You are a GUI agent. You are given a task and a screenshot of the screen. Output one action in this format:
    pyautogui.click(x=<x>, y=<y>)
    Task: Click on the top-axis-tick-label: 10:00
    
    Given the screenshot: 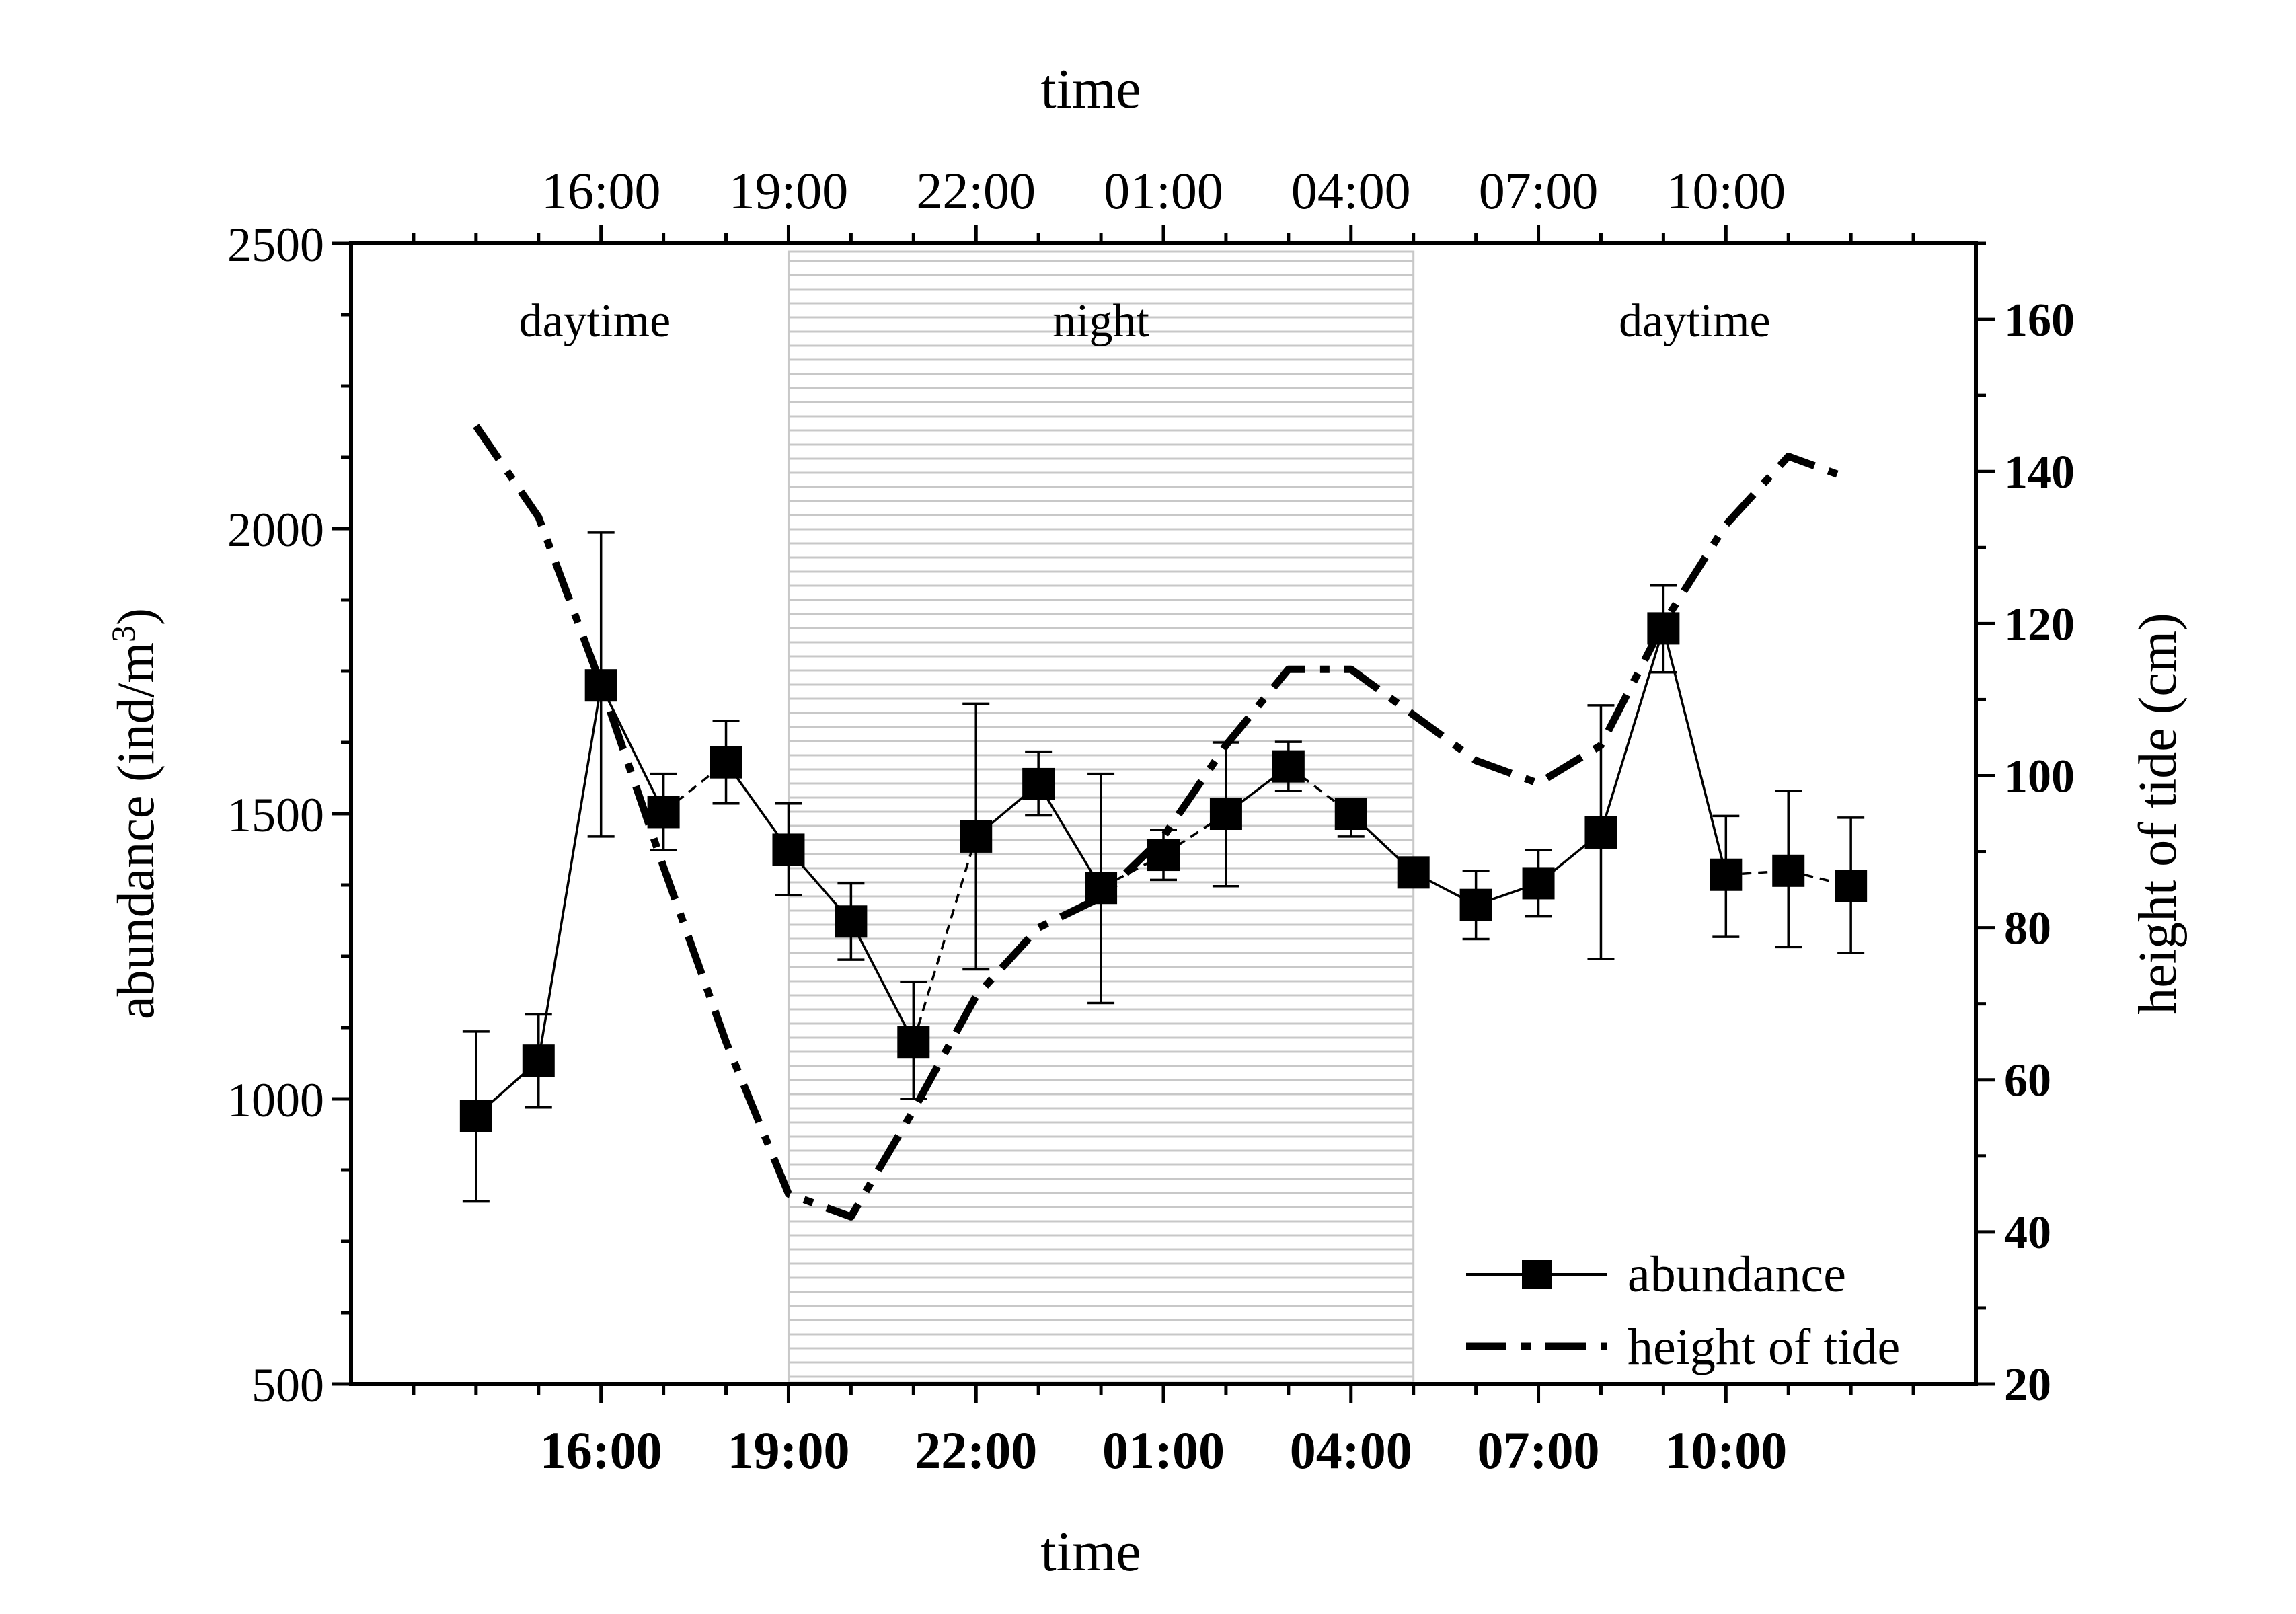 What is the action you would take?
    pyautogui.click(x=1726, y=190)
    